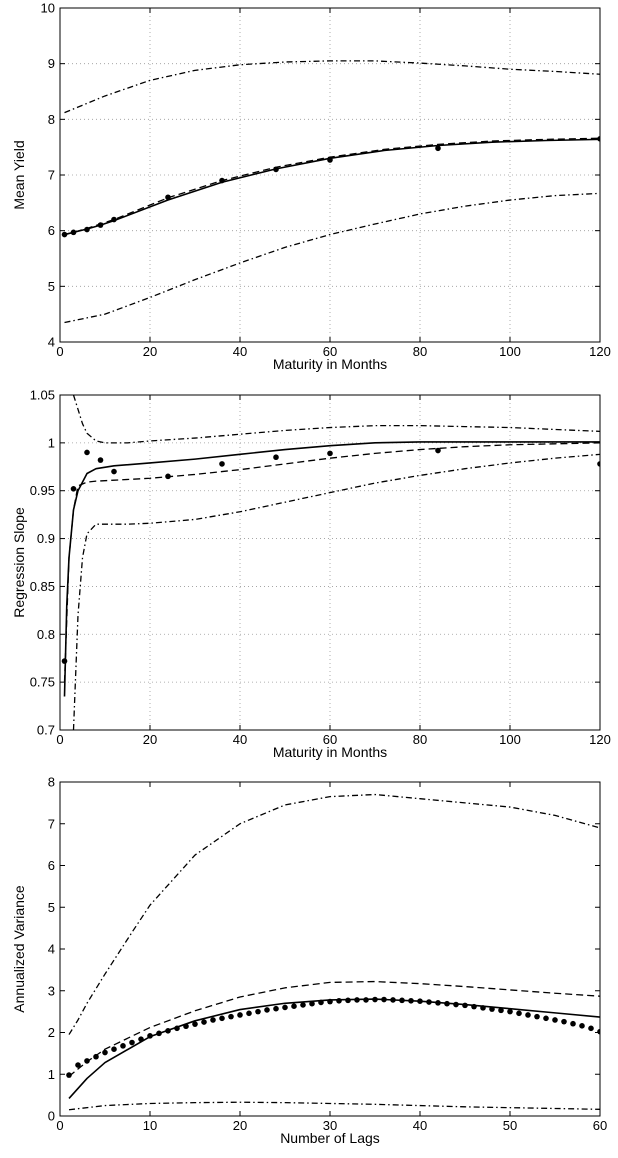 The image size is (618, 1158). What do you see at coordinates (46, 730) in the screenshot?
I see `y-tick-label: 0.7` at bounding box center [46, 730].